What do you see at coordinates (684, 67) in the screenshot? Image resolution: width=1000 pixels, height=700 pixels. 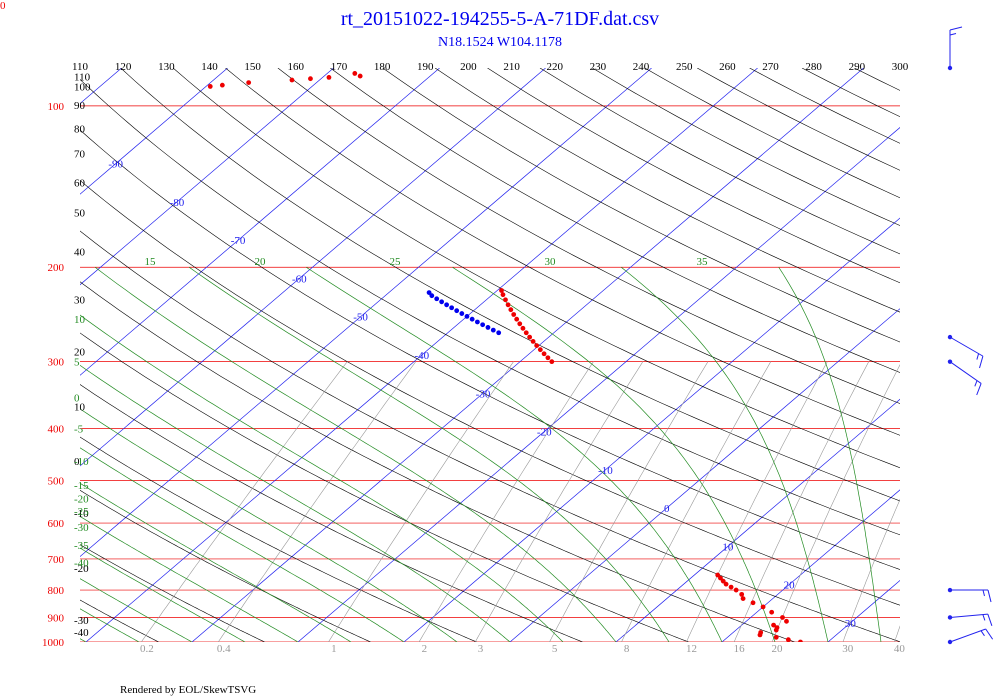 I see `isentrope-label: 250` at bounding box center [684, 67].